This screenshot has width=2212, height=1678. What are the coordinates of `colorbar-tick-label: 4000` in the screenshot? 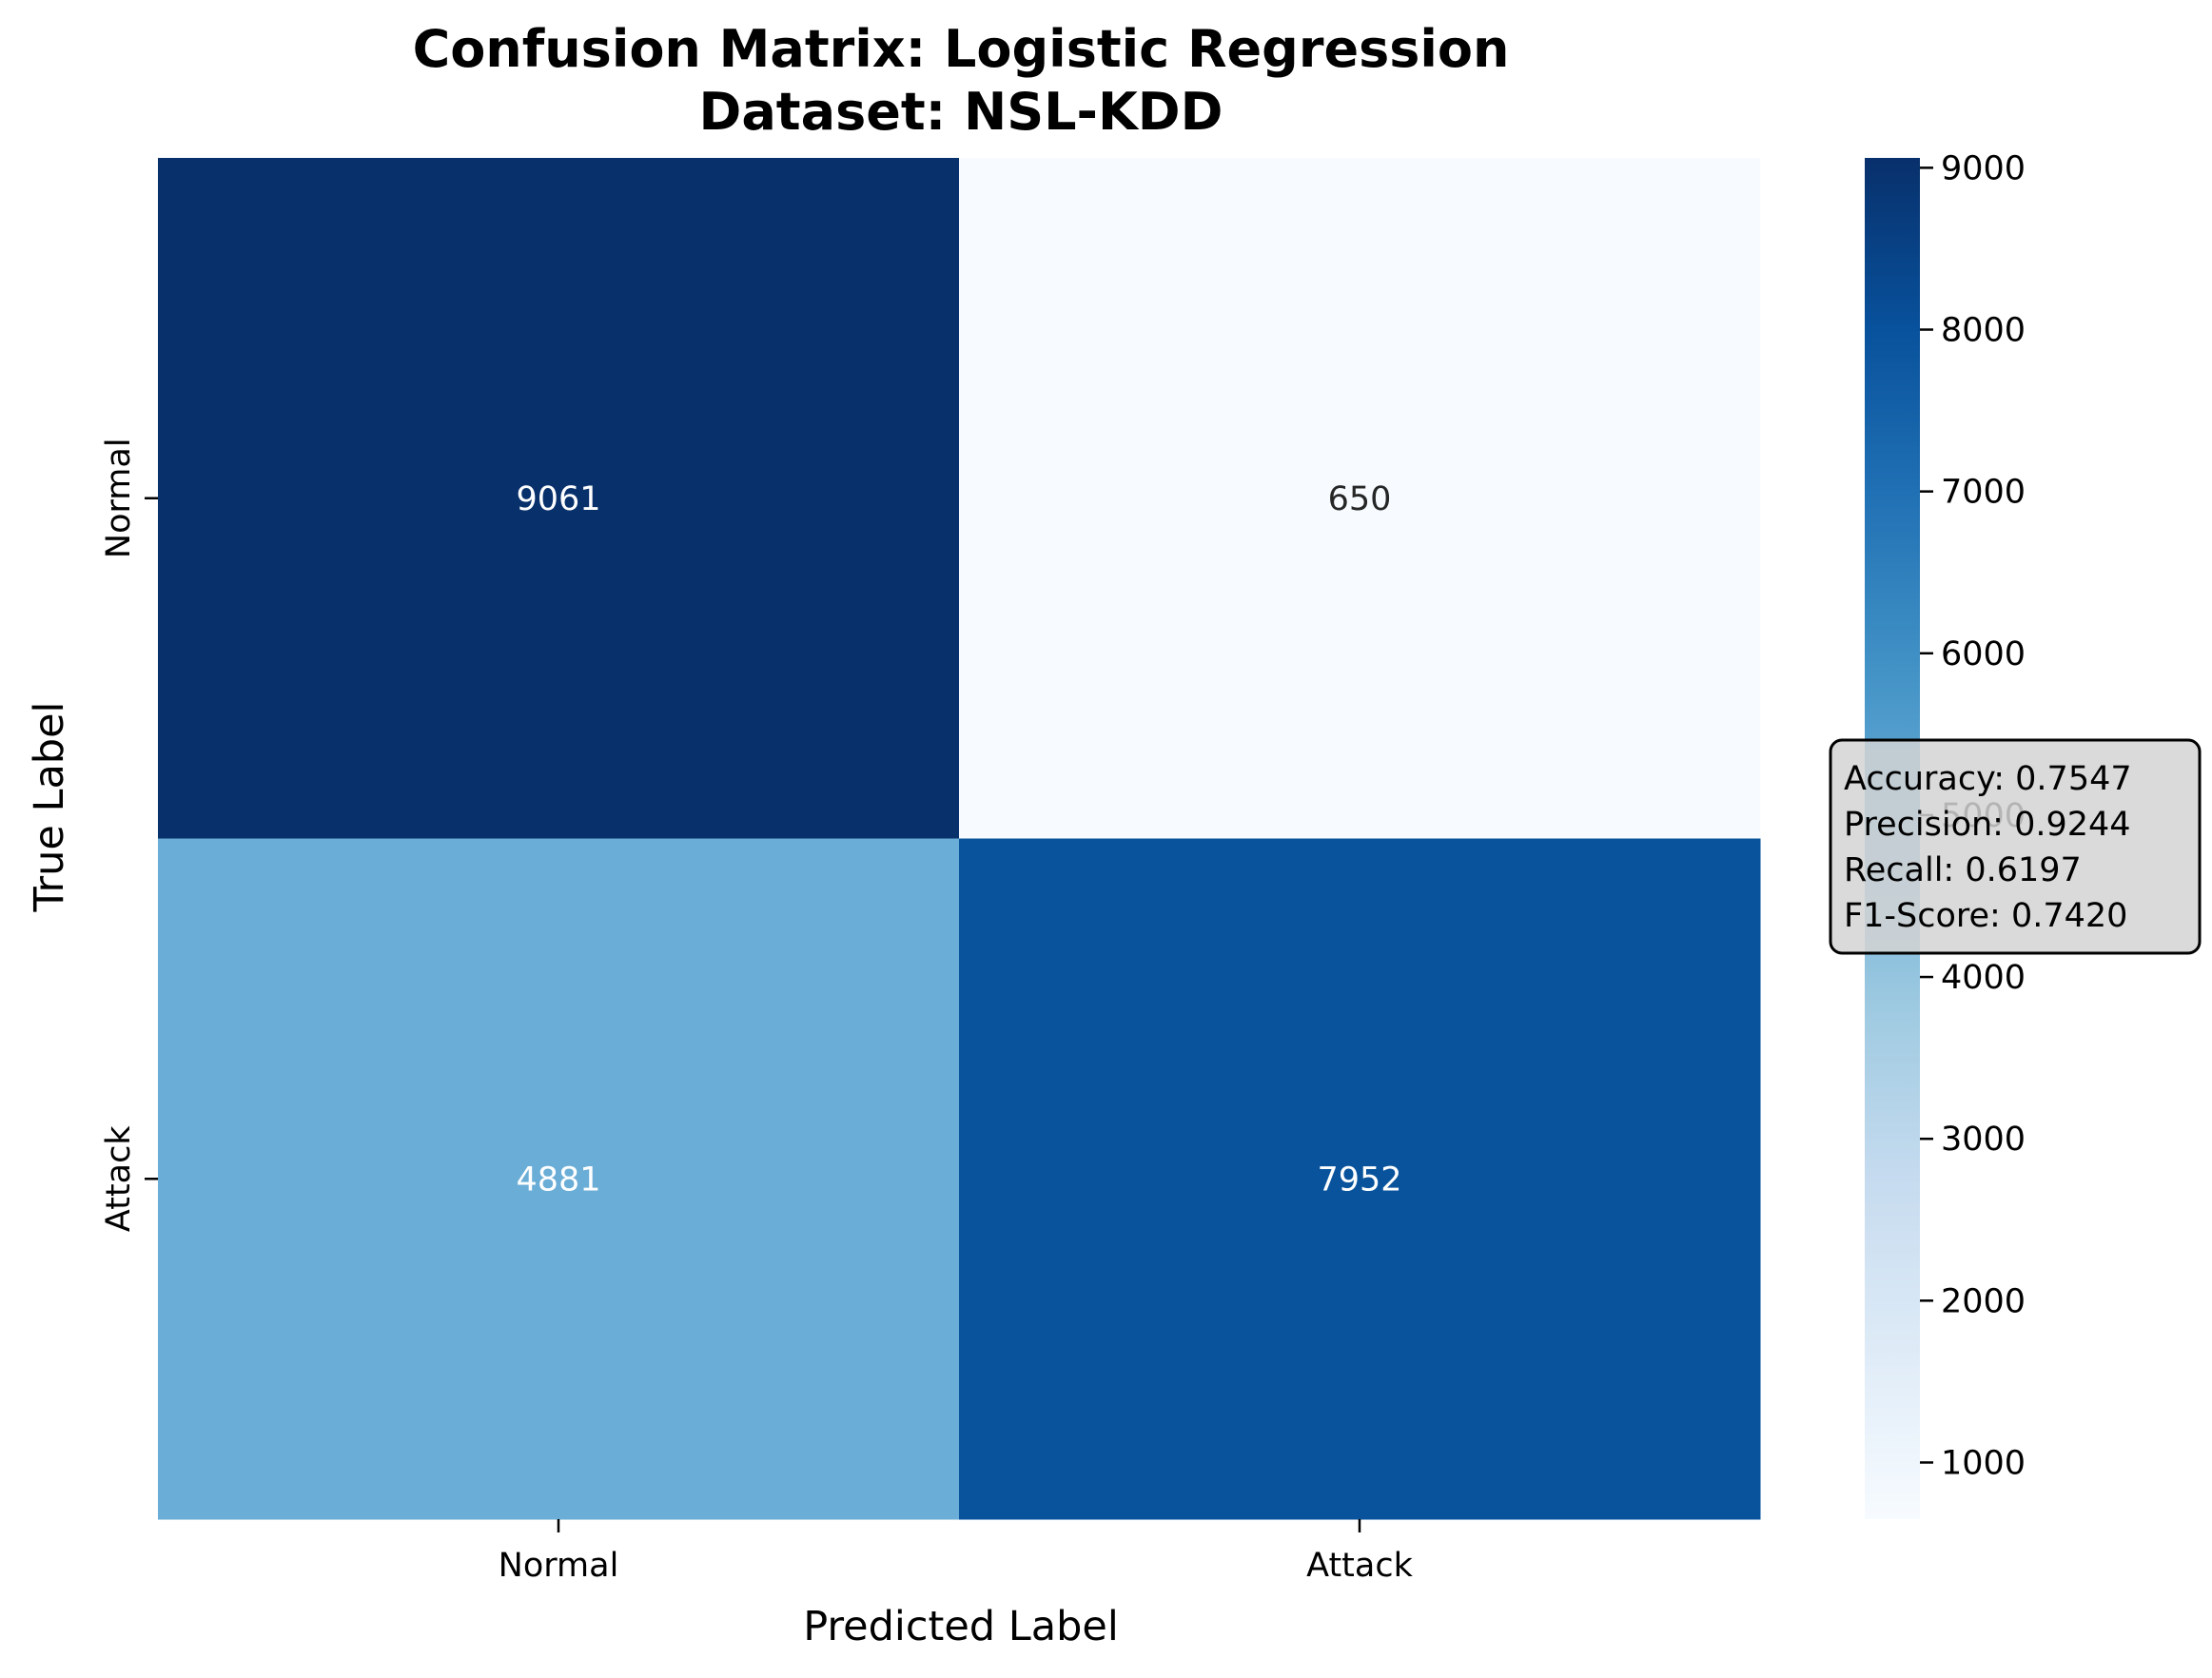 It's located at (1983, 978).